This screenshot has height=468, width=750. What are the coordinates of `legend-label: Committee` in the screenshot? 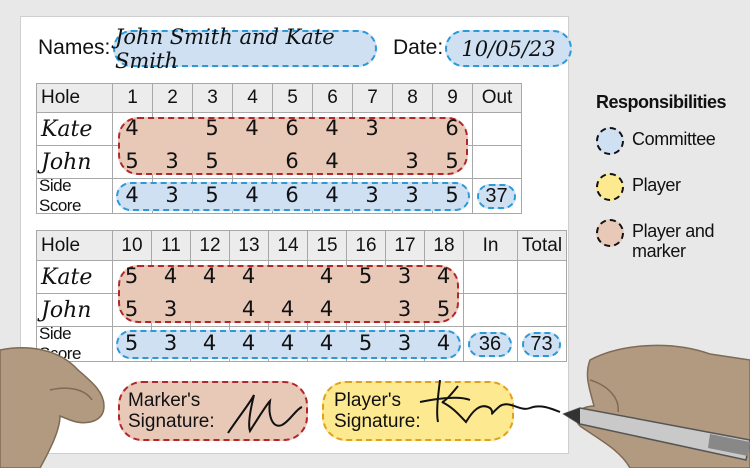 It's located at (674, 139).